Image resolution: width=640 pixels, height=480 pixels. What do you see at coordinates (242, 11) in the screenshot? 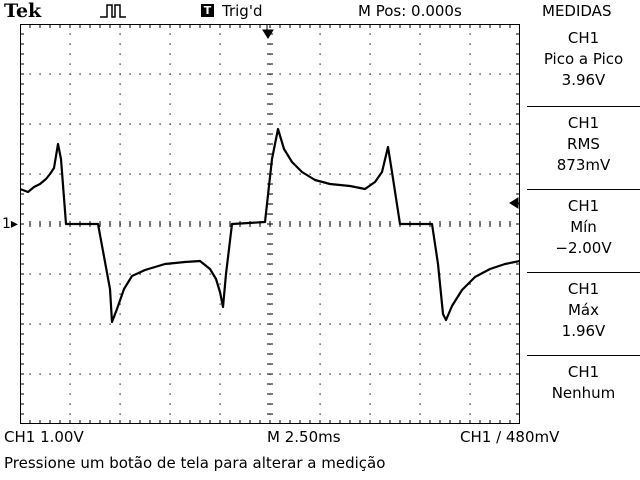
I see `trigger-status: Trig'd` at bounding box center [242, 11].